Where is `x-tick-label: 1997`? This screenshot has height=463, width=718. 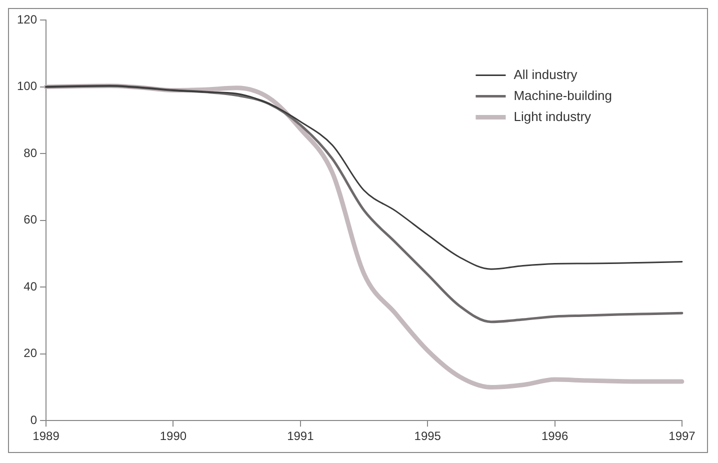 x-tick-label: 1997 is located at coordinates (682, 436).